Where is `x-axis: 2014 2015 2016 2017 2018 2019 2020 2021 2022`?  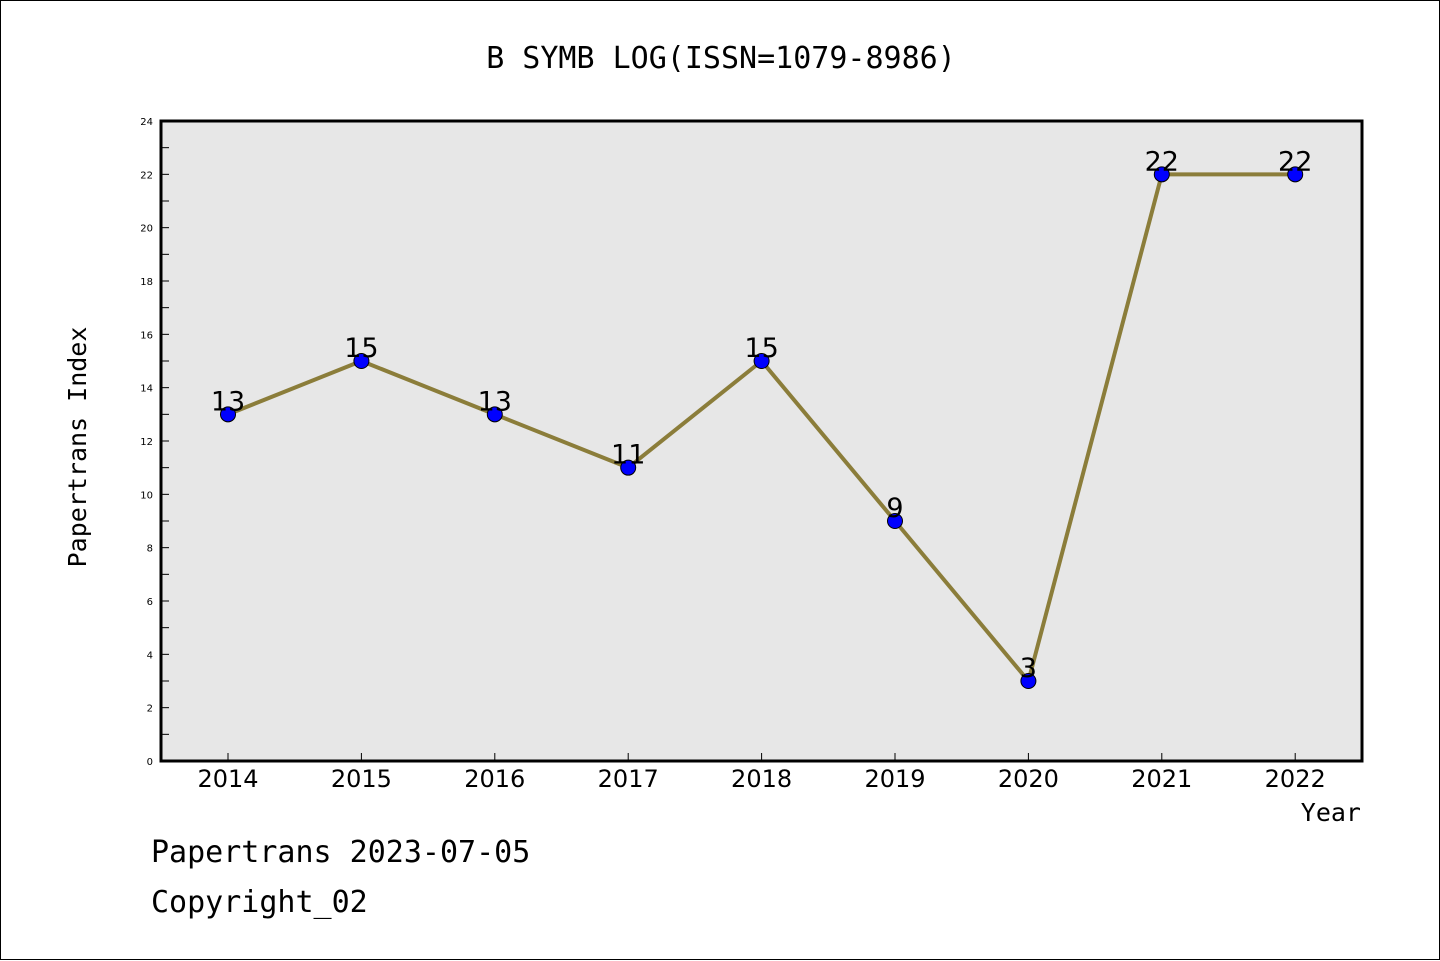 x-axis: 2014 2015 2016 2017 2018 2019 2020 2021 2022 is located at coordinates (761, 773).